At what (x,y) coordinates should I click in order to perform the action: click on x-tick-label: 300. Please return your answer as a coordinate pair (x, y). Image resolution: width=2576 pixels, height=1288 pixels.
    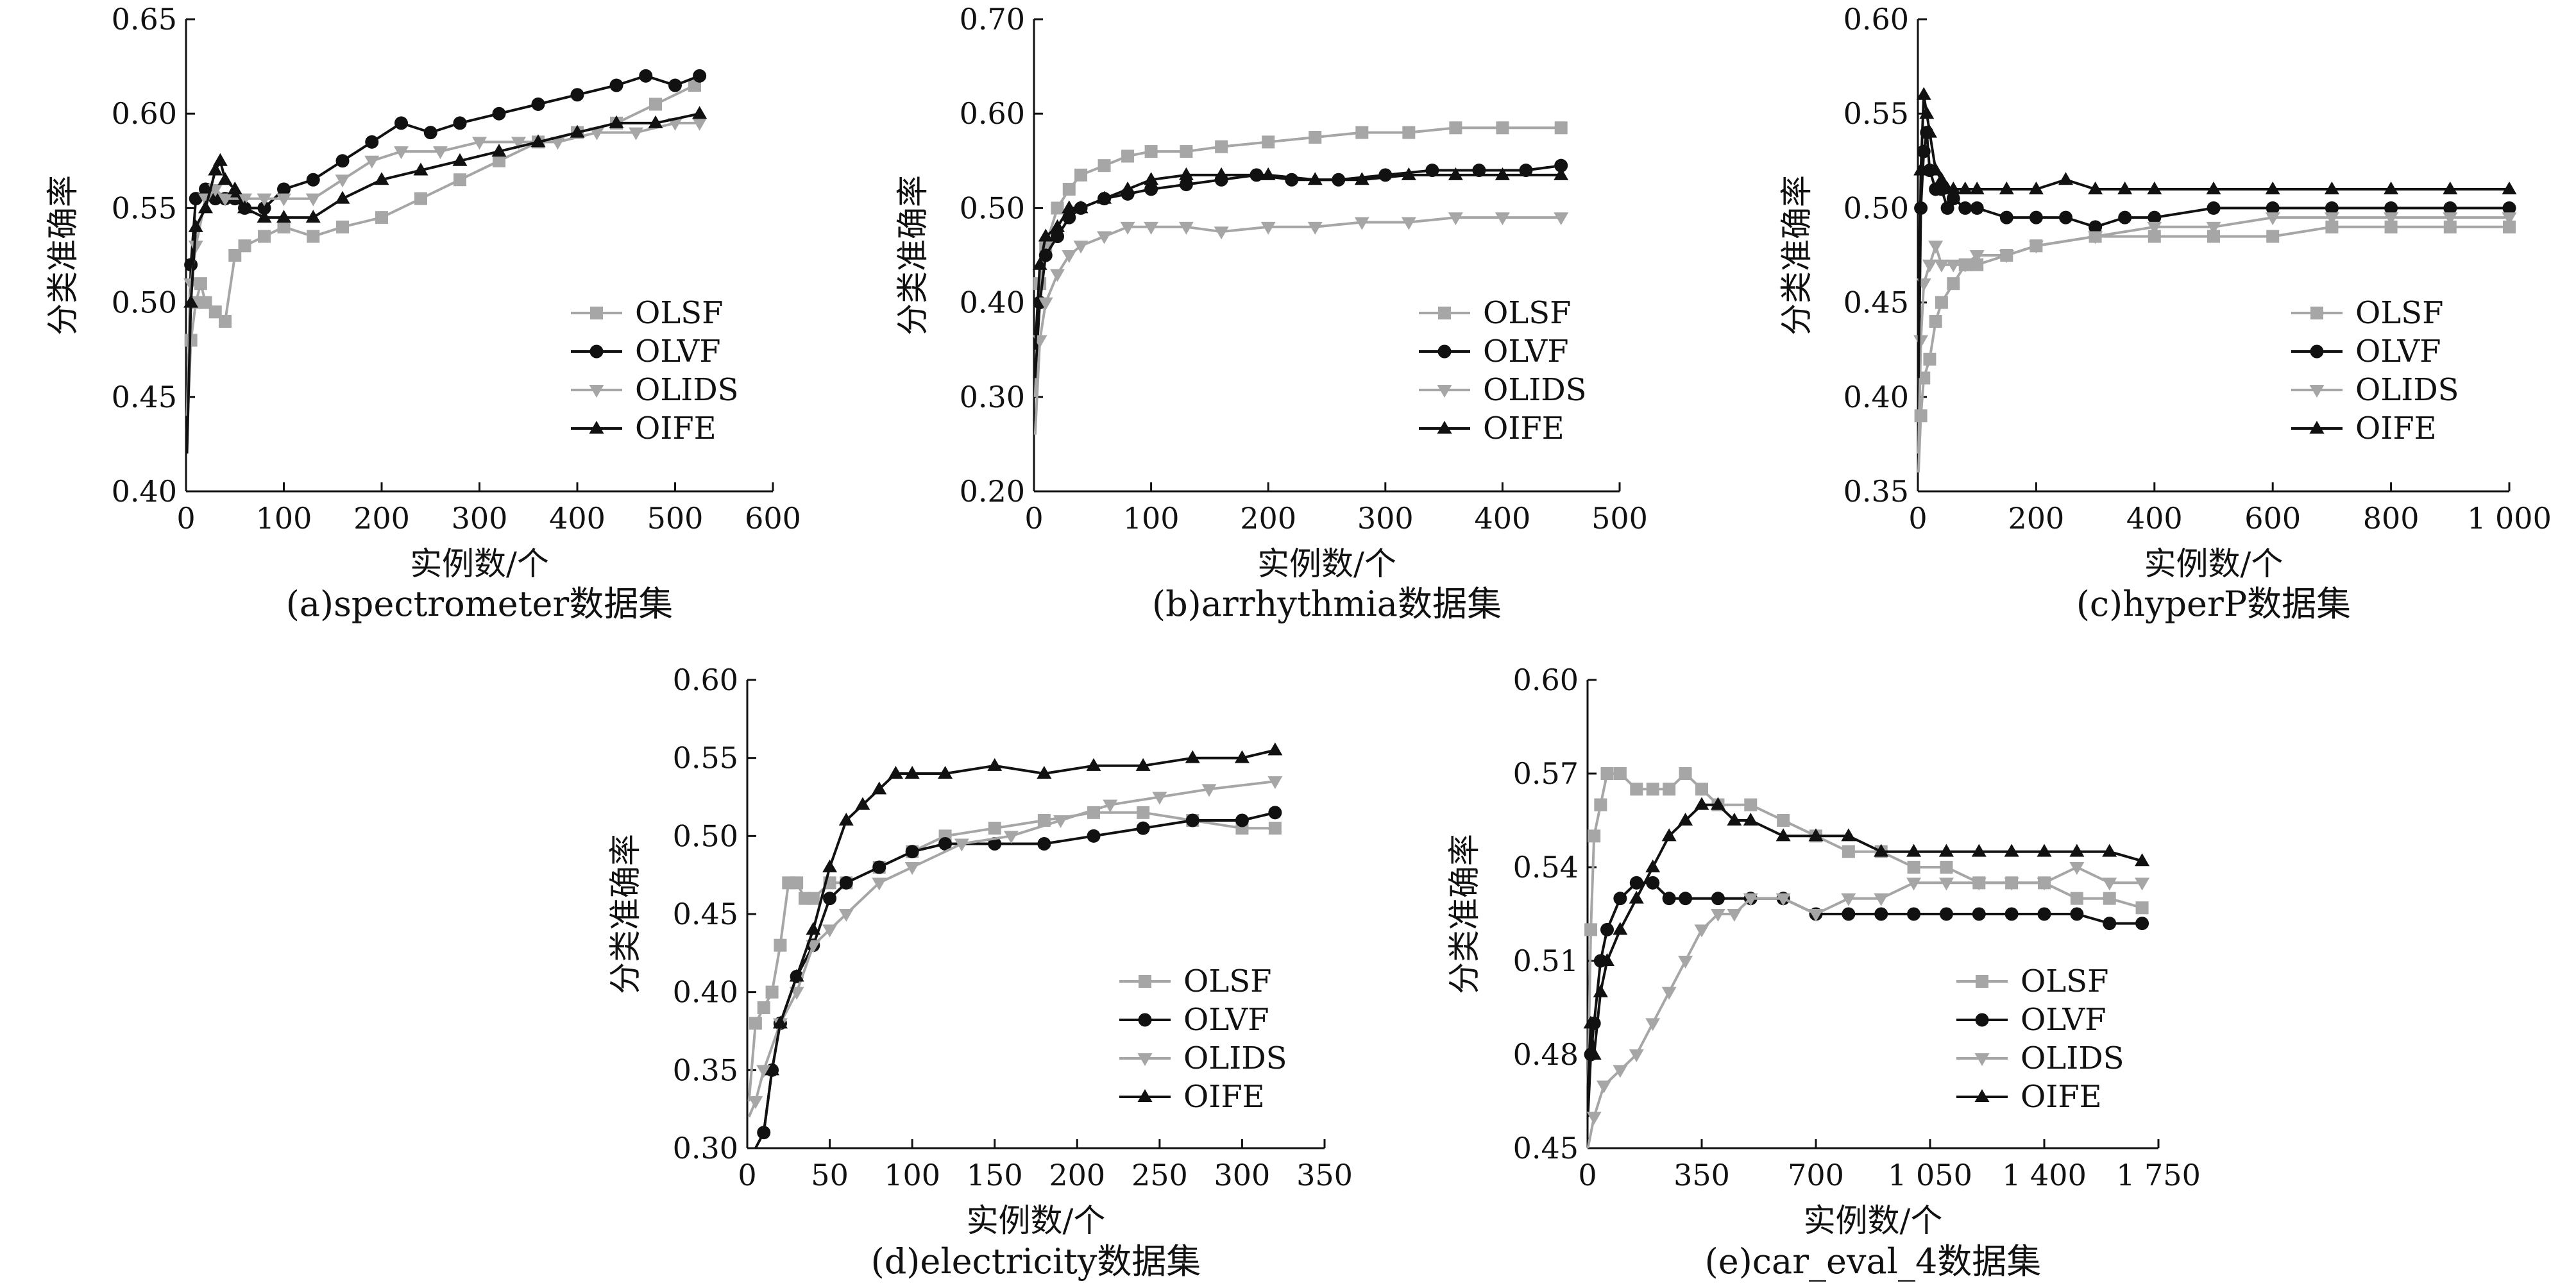
    Looking at the image, I should click on (1385, 518).